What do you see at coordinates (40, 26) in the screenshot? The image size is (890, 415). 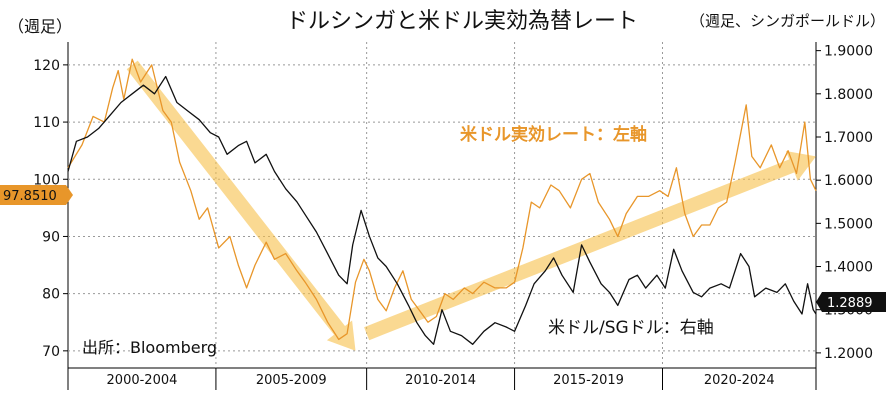 I see `left-axis-label: （週足）` at bounding box center [40, 26].